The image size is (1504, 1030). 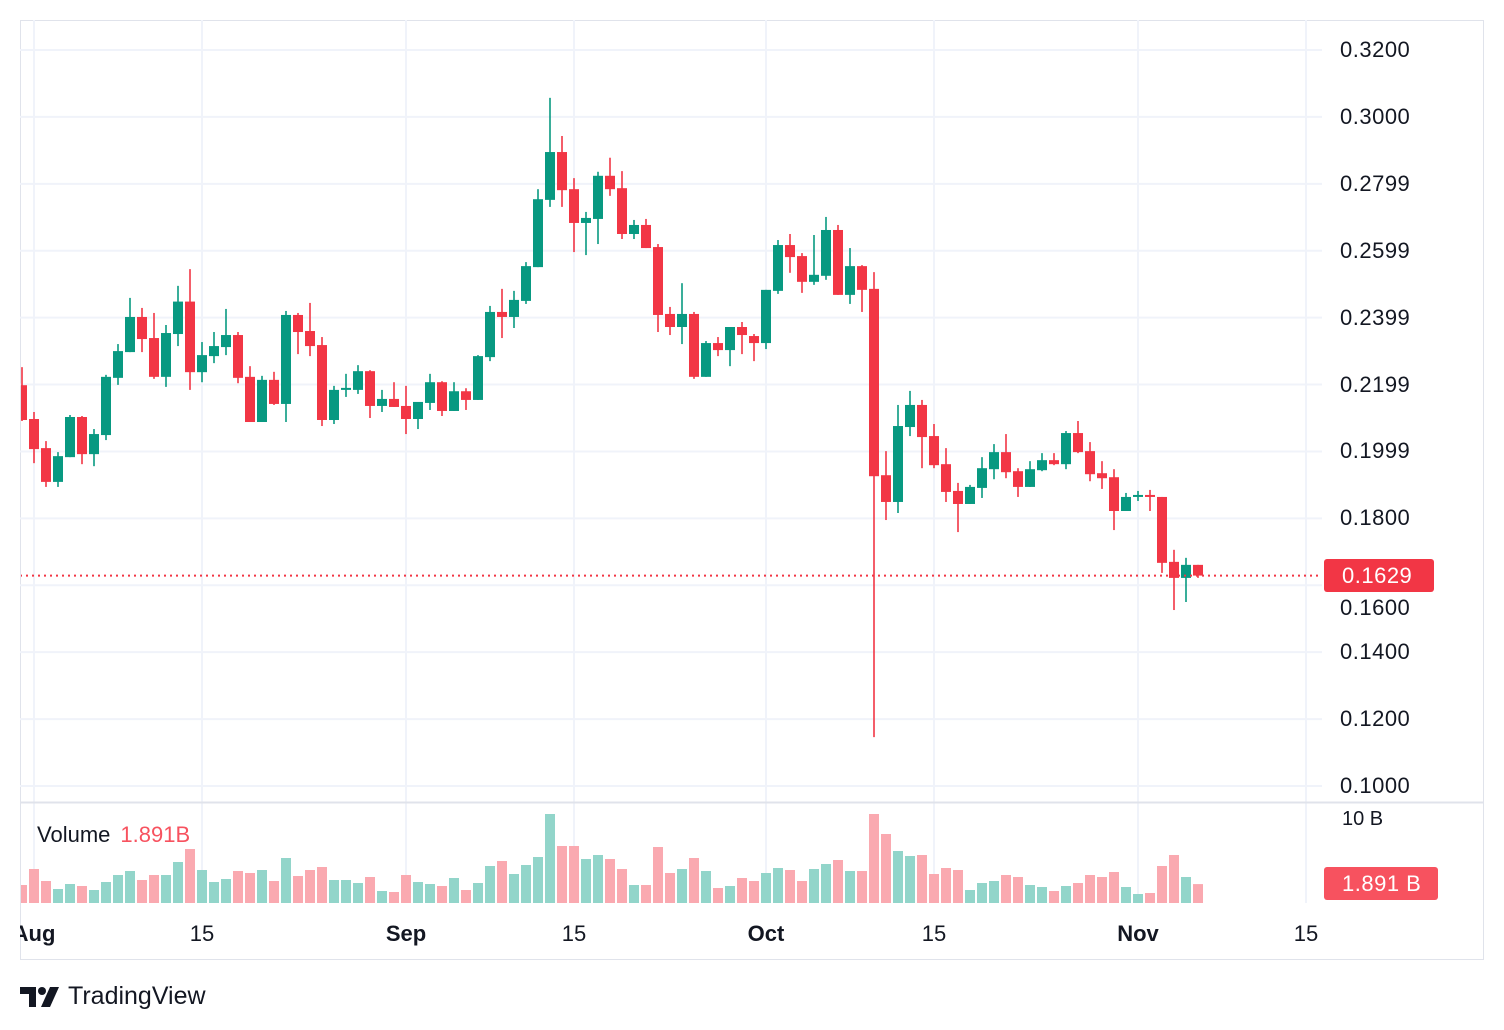 I want to click on tradingview-logo: TradingView, so click(x=113, y=996).